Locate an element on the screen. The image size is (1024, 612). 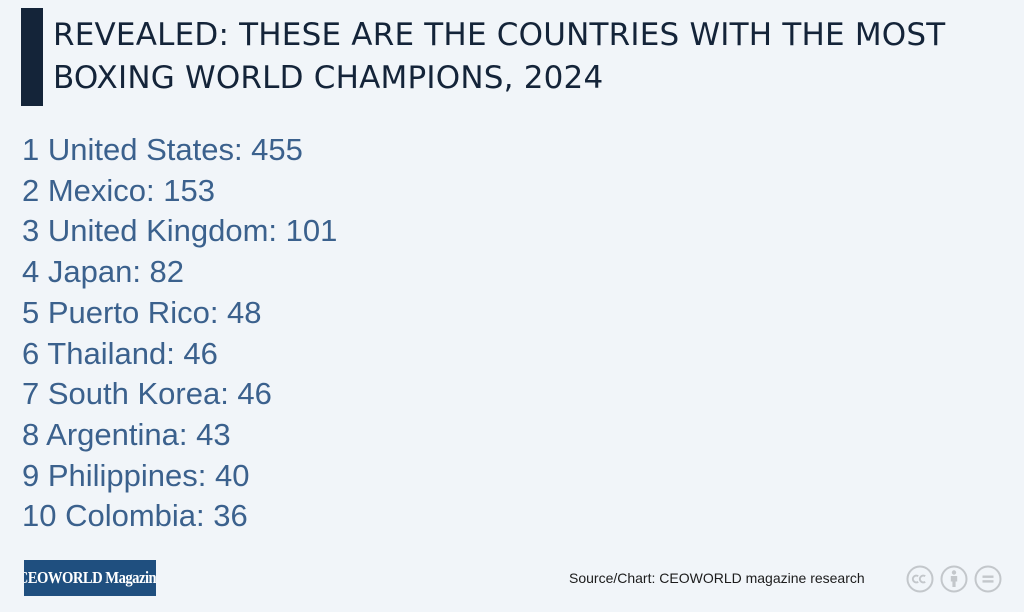
ranking-item-5: 5 Puerto Rico: 48 is located at coordinates (142, 312).